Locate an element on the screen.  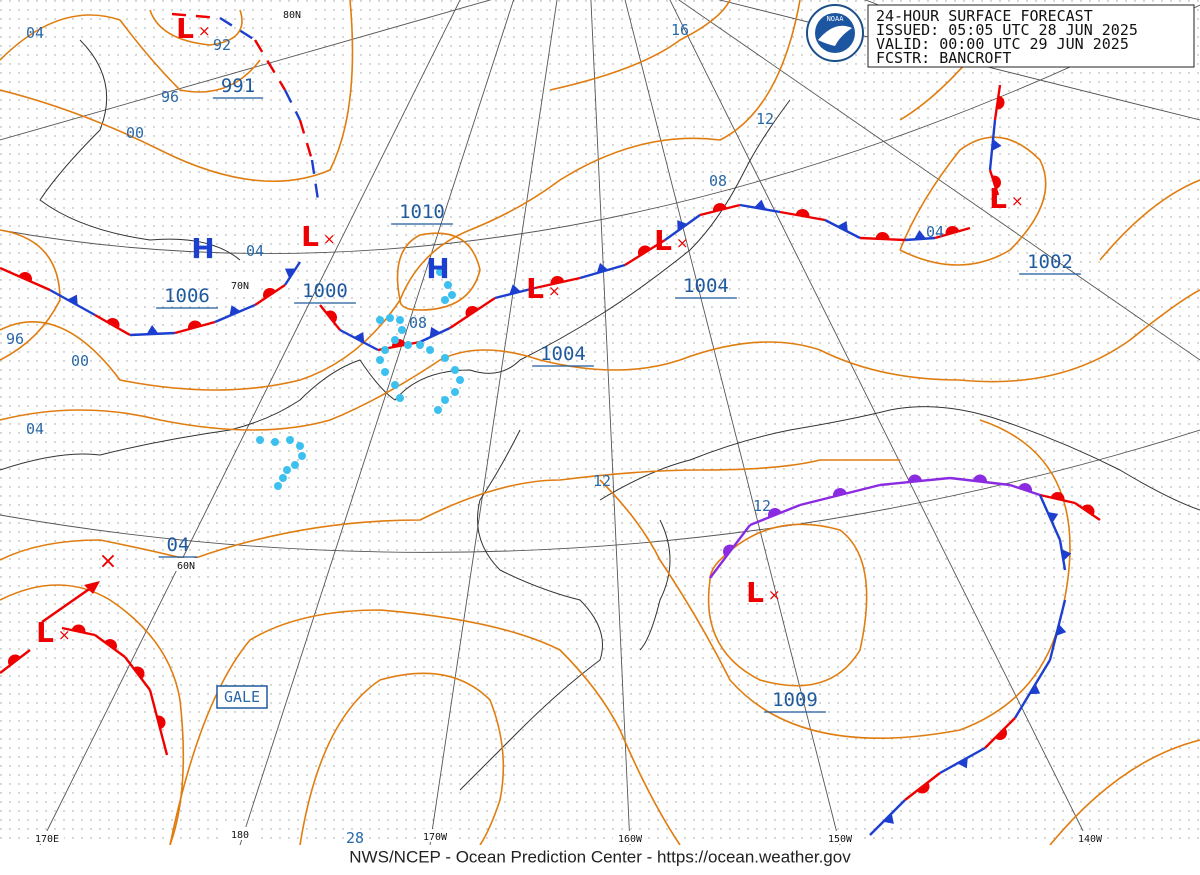
graticule-label: 80N is located at coordinates (292, 15).